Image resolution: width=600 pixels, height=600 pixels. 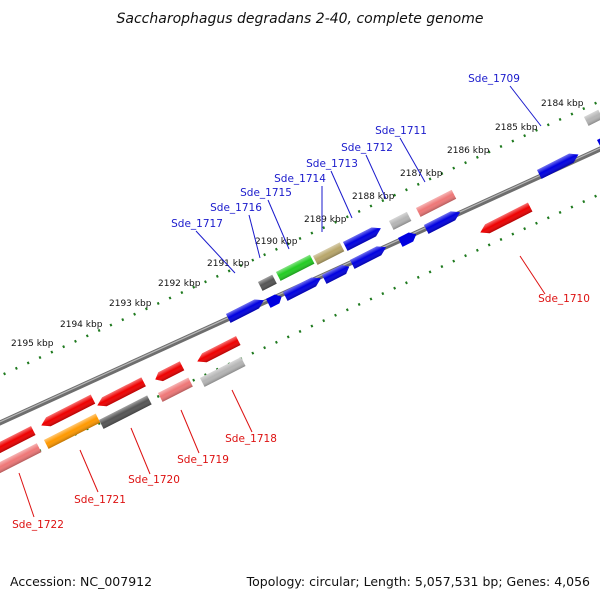 What do you see at coordinates (203, 460) in the screenshot?
I see `gene-label-sde-1719: Sde_1719` at bounding box center [203, 460].